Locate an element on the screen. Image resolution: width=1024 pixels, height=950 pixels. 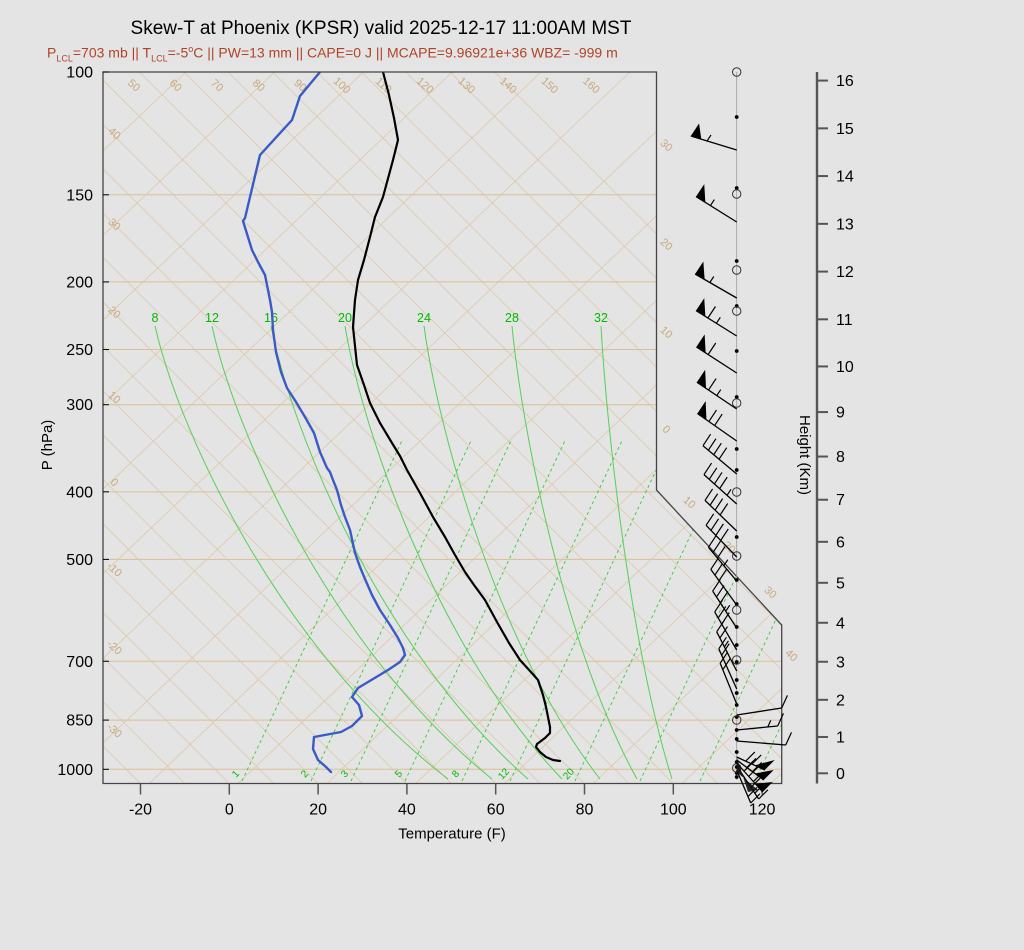
svg-text: 1000 is located at coordinates (75, 770).